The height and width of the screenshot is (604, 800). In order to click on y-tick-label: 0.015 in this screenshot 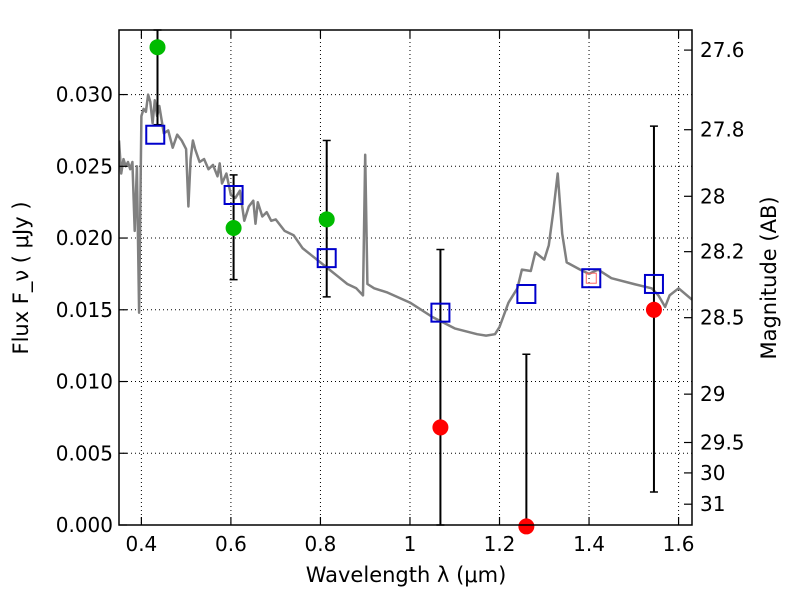, I will do `click(84, 310)`.